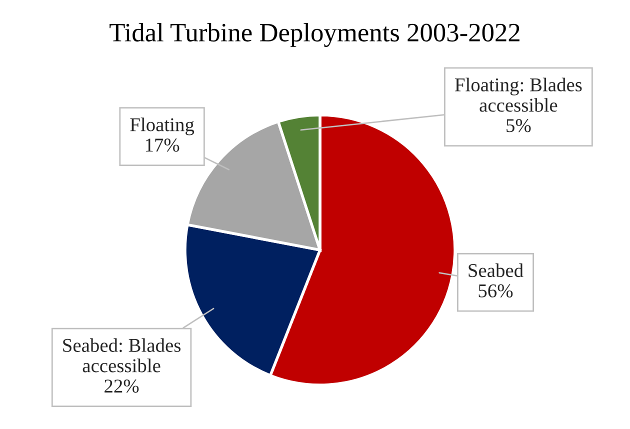 This screenshot has height=429, width=630. What do you see at coordinates (315, 35) in the screenshot?
I see `chart-title: Tidal Turbine Deployments 2003-2022` at bounding box center [315, 35].